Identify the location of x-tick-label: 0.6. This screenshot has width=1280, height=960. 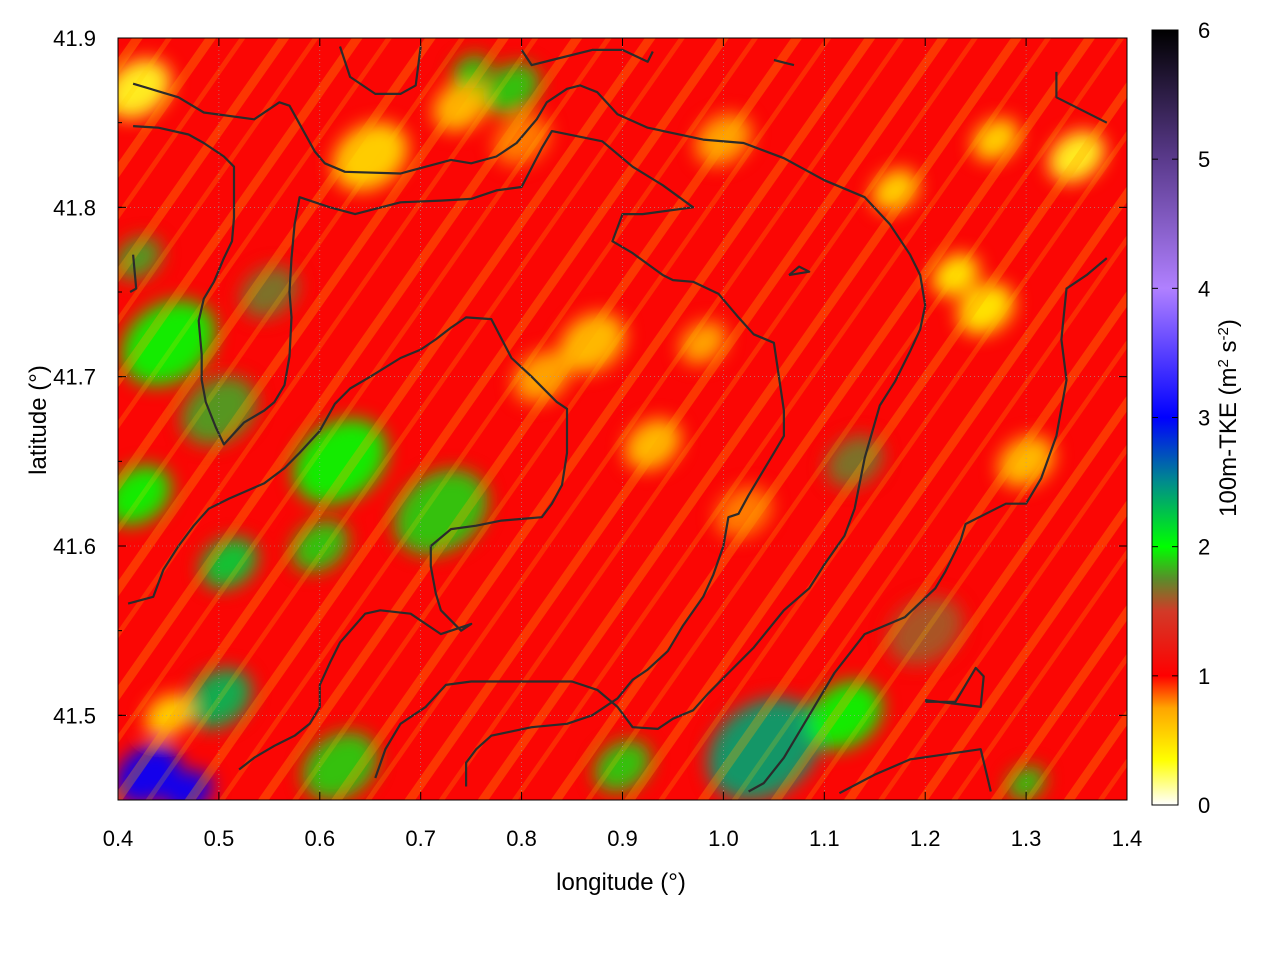
(320, 838).